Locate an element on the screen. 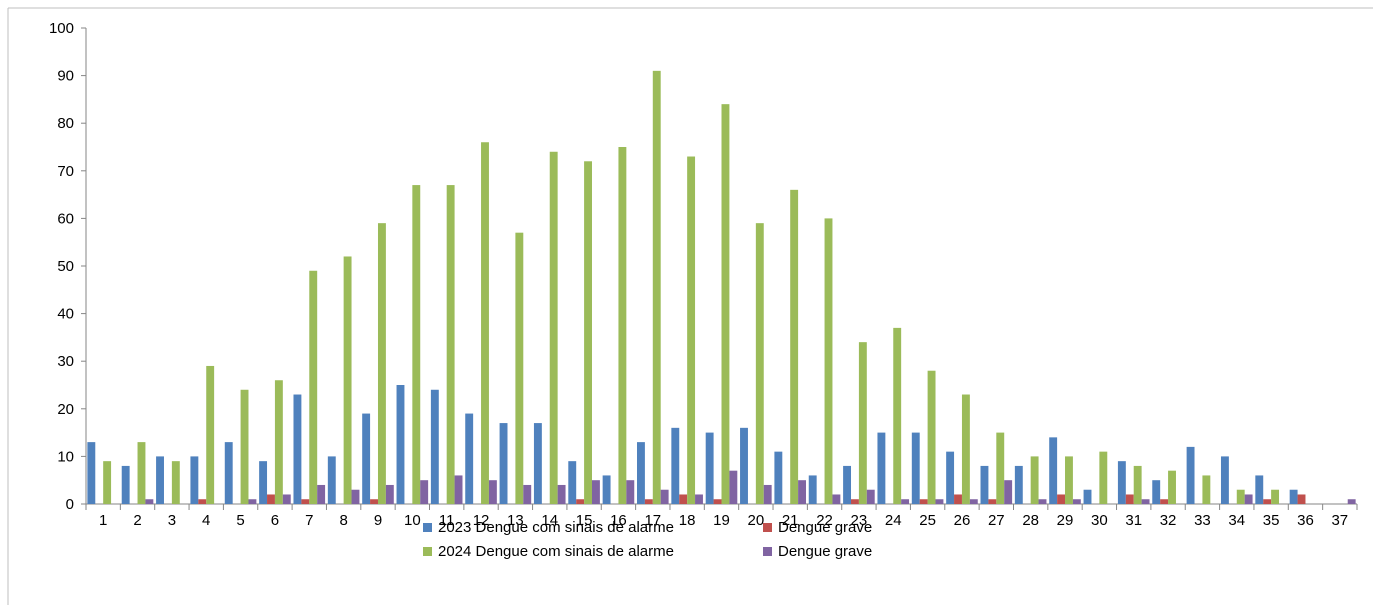 The width and height of the screenshot is (1373, 610). x-tick-label: 22 is located at coordinates (824, 520).